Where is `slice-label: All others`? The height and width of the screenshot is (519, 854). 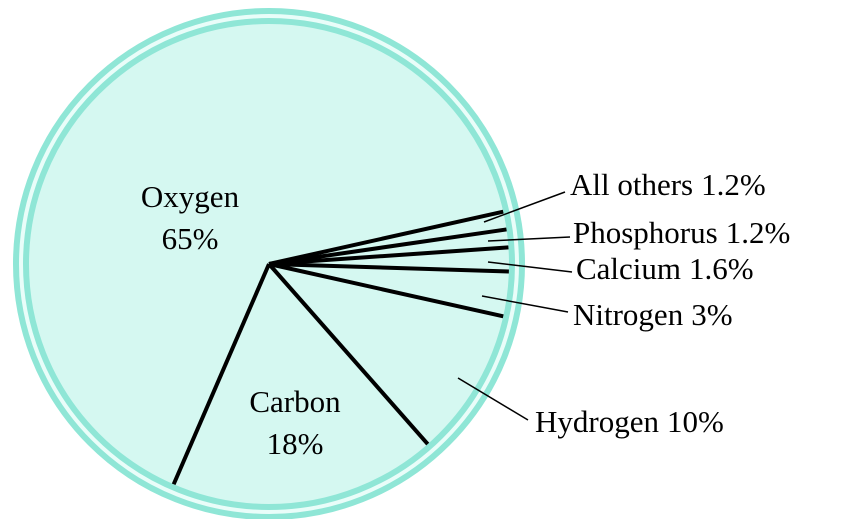 slice-label: All others is located at coordinates (631, 184).